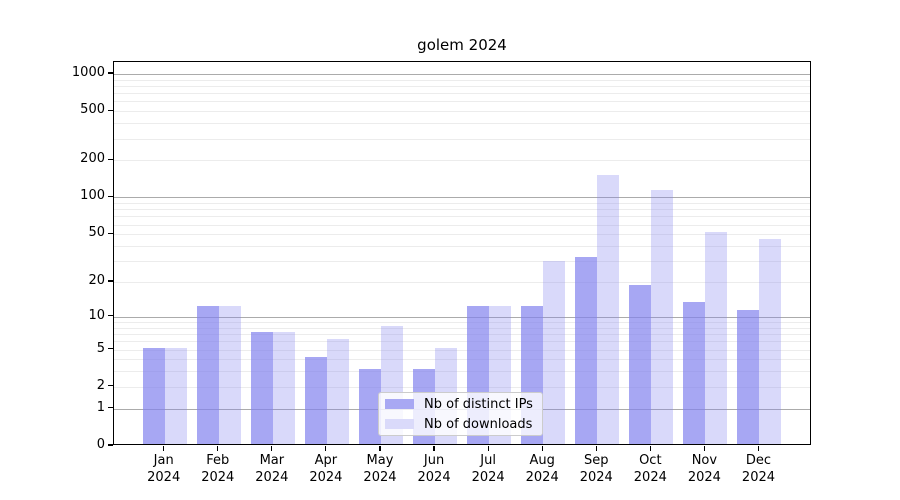 The image size is (900, 500). What do you see at coordinates (92, 110) in the screenshot?
I see `y-tick-label-500: 500` at bounding box center [92, 110].